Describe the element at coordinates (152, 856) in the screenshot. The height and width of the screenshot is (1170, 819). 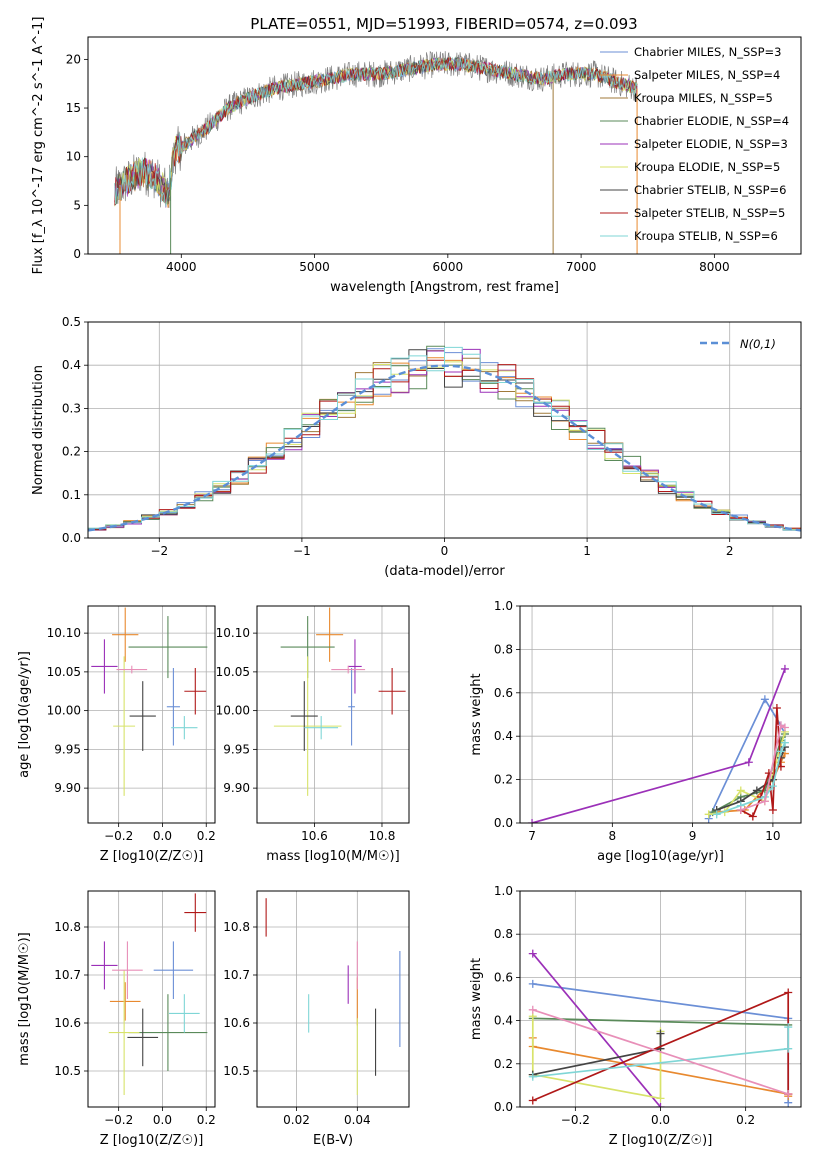
I see `x-axis-label: Z [log10(Z/Z☉)]` at that location.